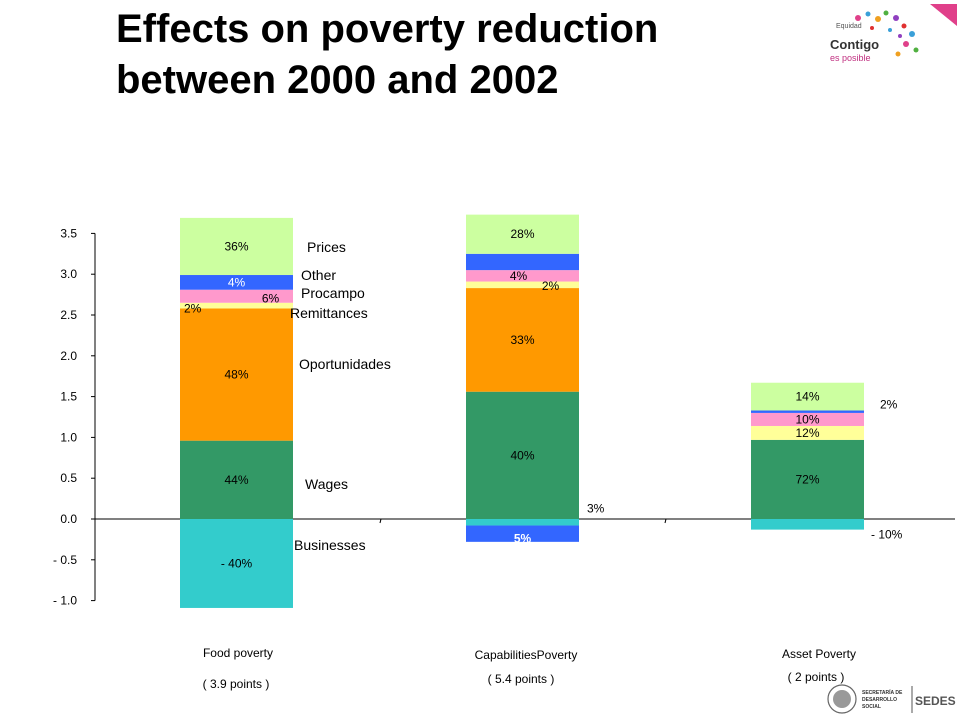 The image size is (960, 720). I want to click on segment-label: - 10%, so click(887, 535).